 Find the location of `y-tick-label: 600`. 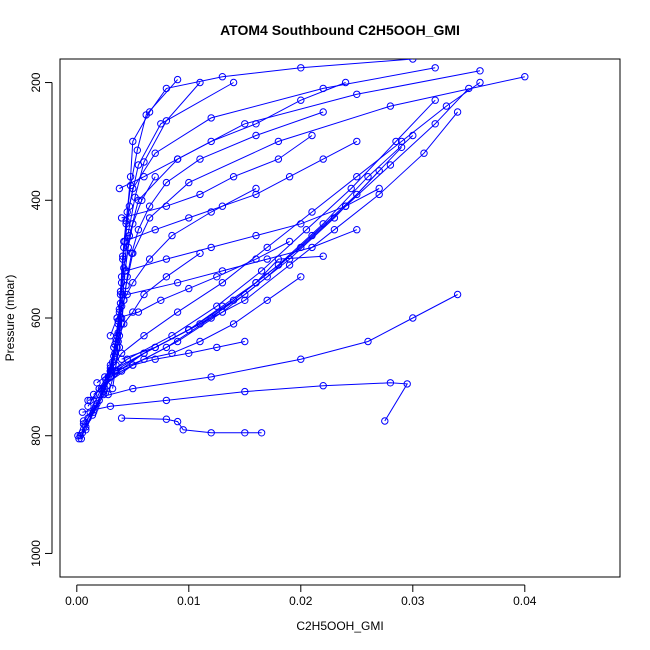

y-tick-label: 600 is located at coordinates (36, 318).